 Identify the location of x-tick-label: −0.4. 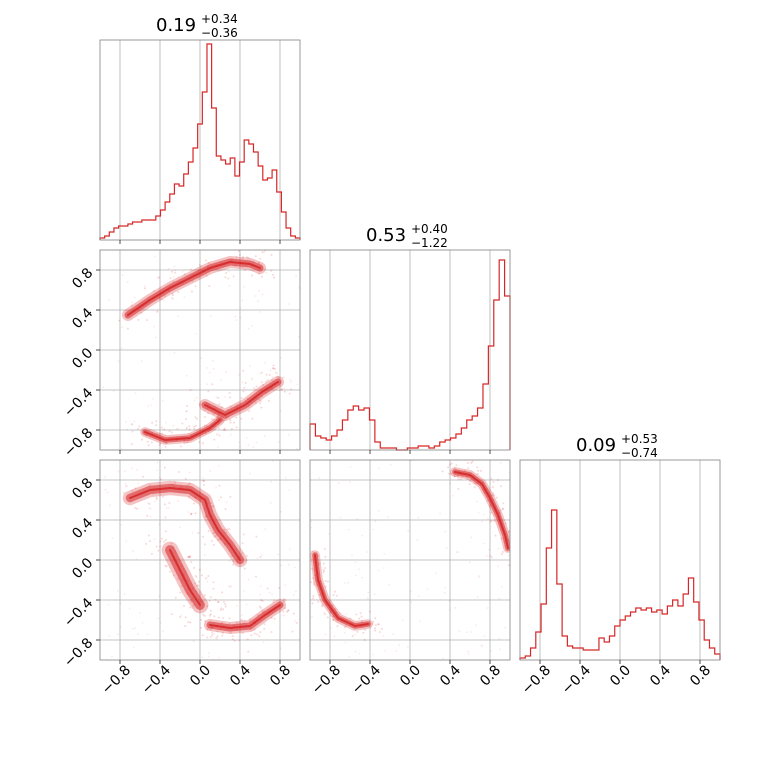
(576, 679).